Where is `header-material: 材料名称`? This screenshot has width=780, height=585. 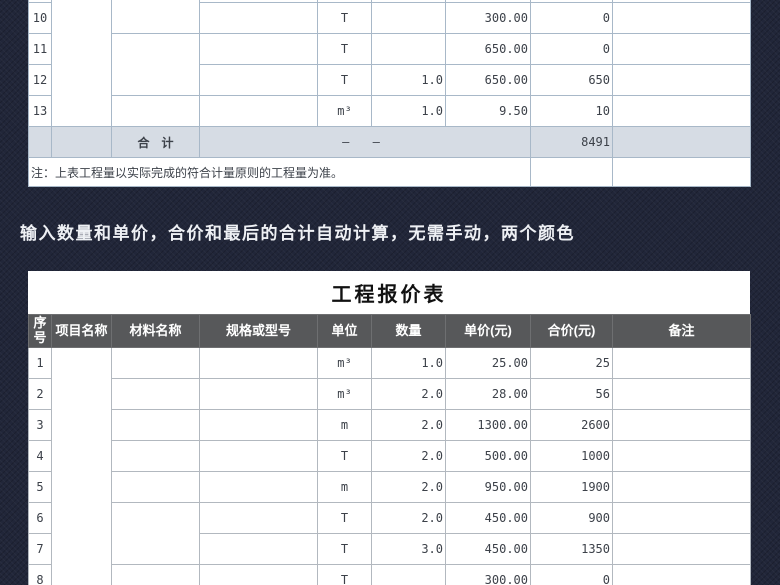
header-material: 材料名称 is located at coordinates (155, 331).